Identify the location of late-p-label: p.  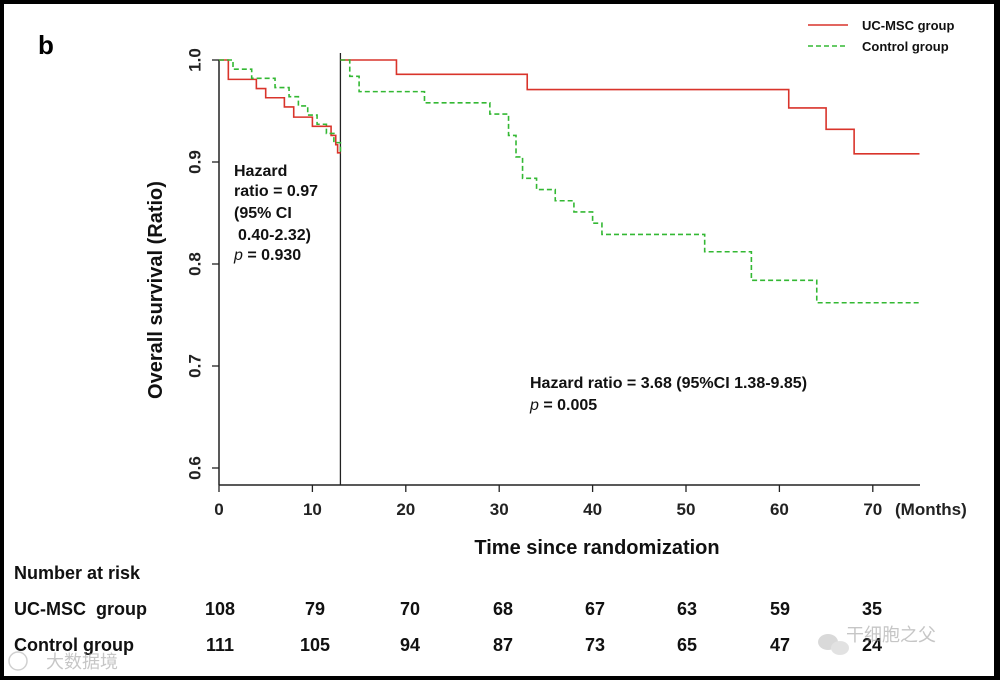
(534, 405).